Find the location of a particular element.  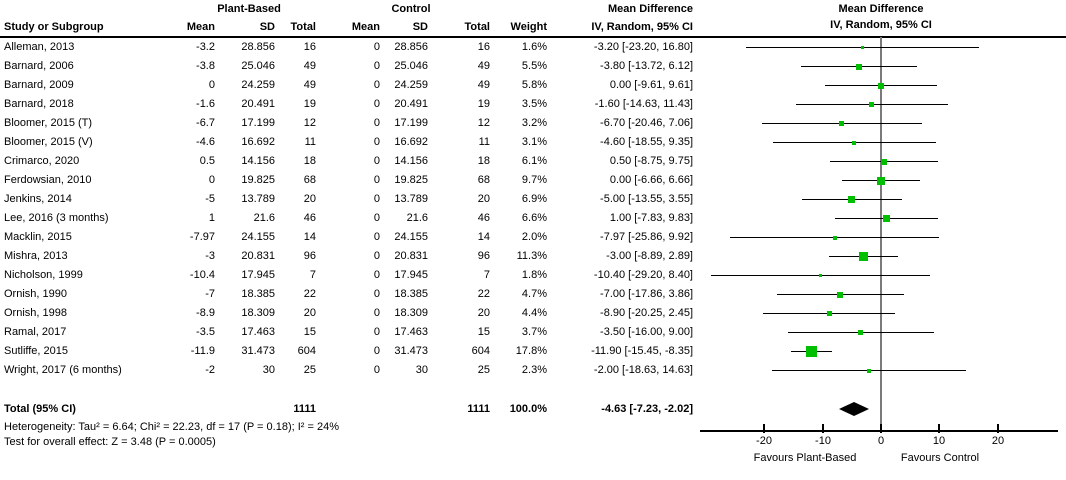

md-ci-text: -1.60 [-14.63, 11.43] is located at coordinates (643, 104).